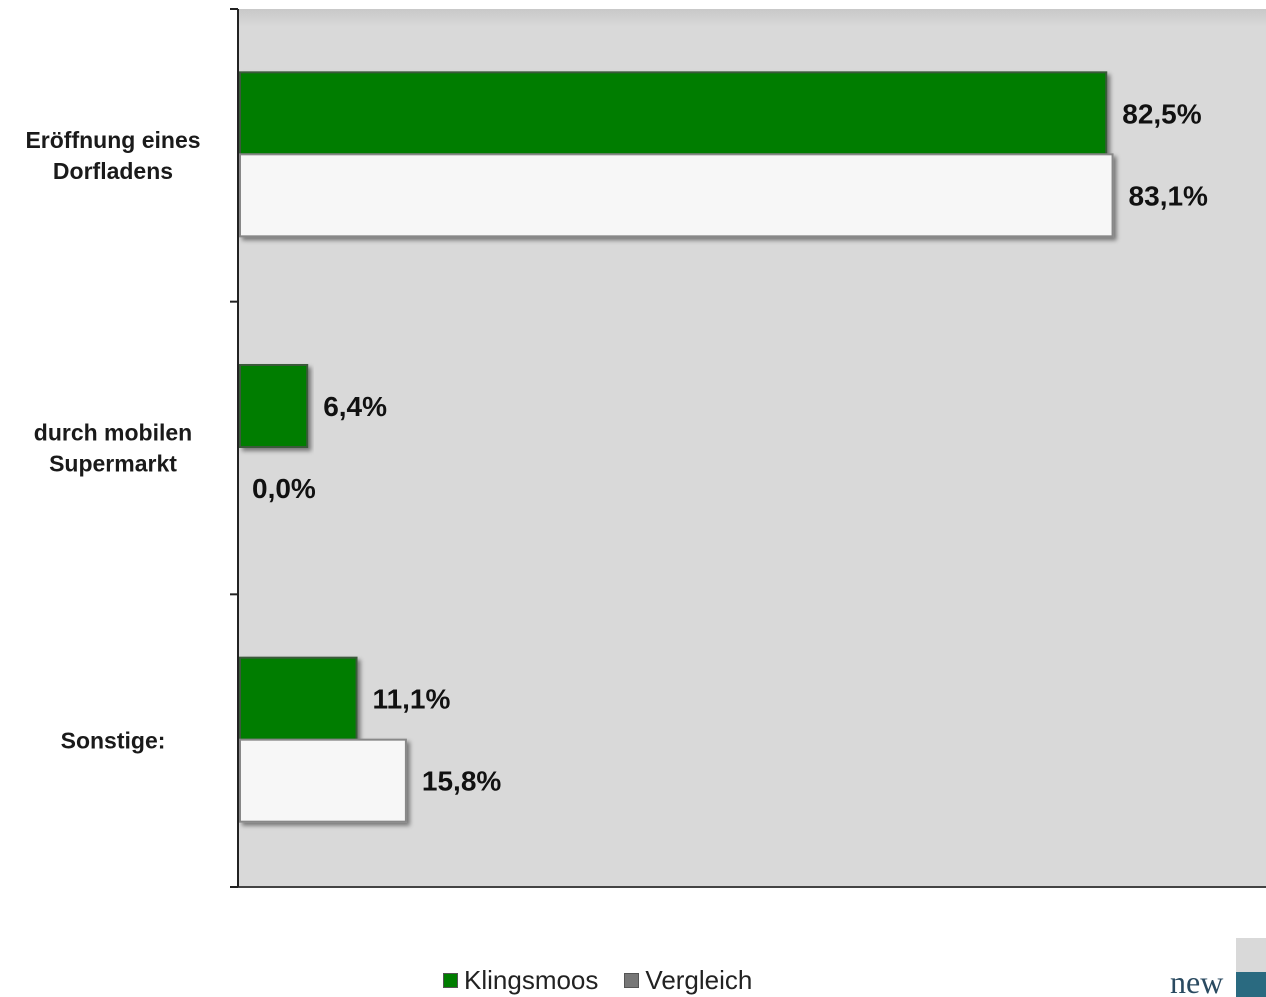 The height and width of the screenshot is (997, 1266). I want to click on category-label-sonstige: Sonstige:, so click(113, 741).